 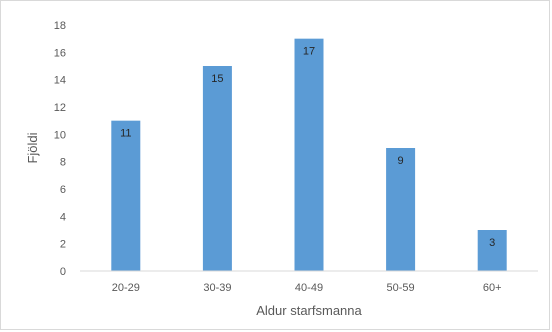 I want to click on y-axis-title: Fjöldi, so click(x=32, y=147).